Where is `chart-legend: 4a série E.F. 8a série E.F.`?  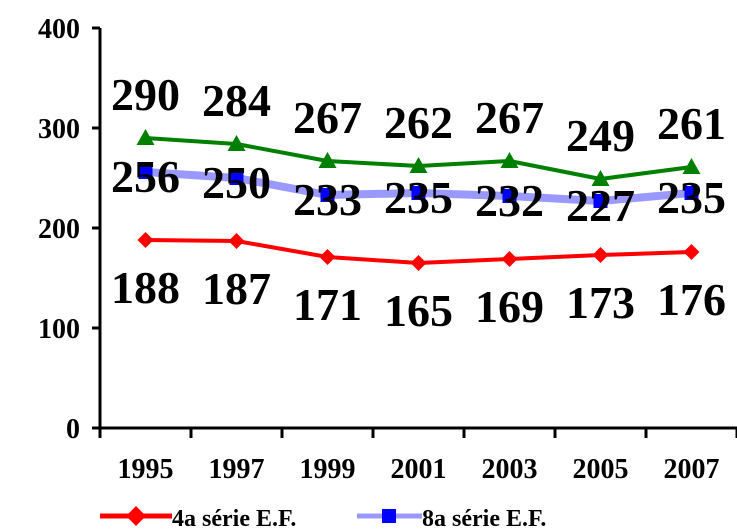
chart-legend: 4a série E.F. 8a série E.F. is located at coordinates (323, 517).